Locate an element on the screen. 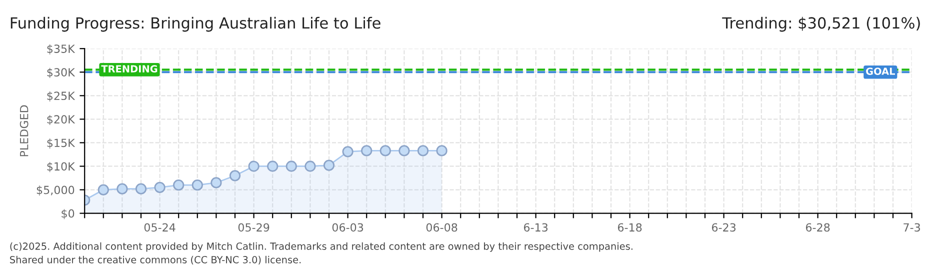 Image resolution: width=940 pixels, height=270 pixels. y-tick-label: $30K is located at coordinates (61, 73).